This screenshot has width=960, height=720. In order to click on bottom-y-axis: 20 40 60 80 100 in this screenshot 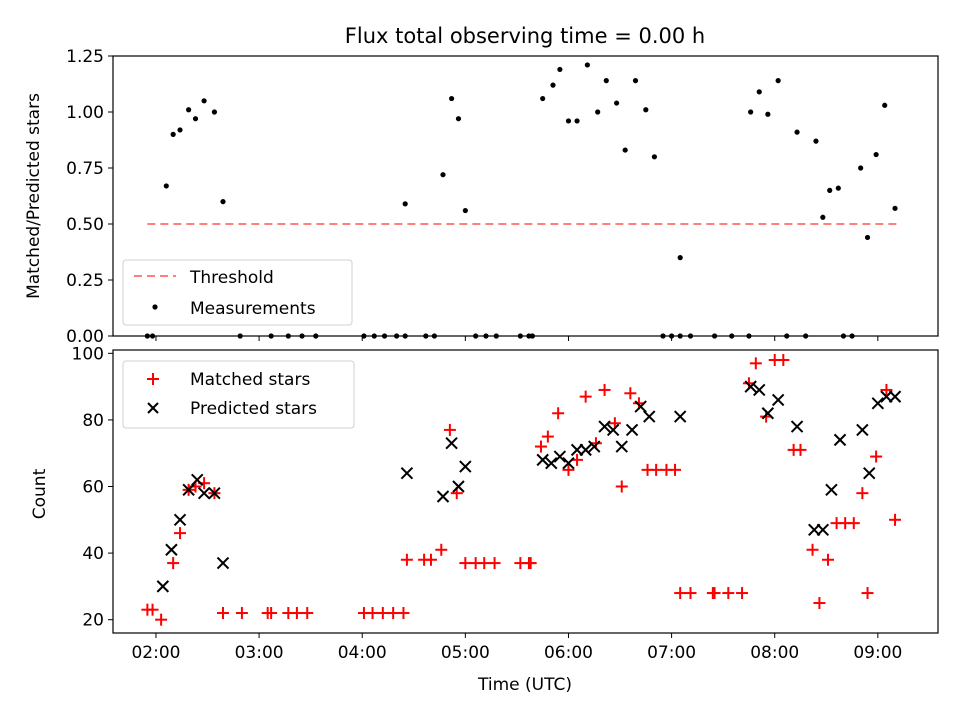, I will do `click(92, 487)`.